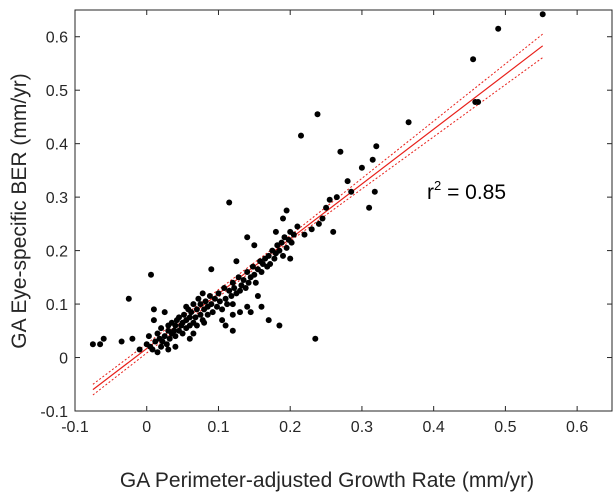  I want to click on r-squared-value: = 0.85, so click(473, 192).